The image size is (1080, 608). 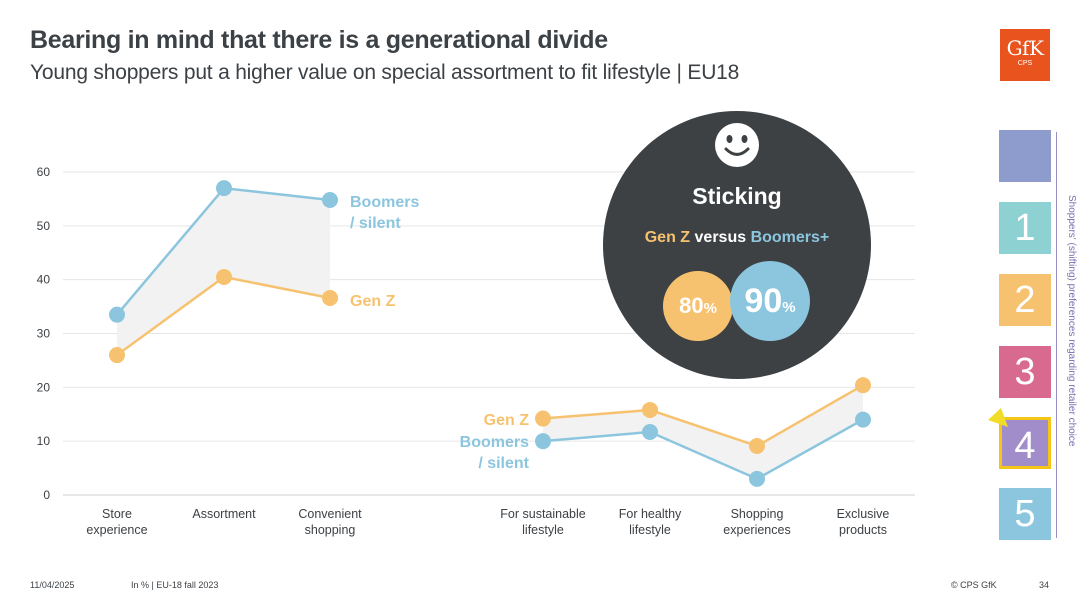 What do you see at coordinates (543, 514) in the screenshot?
I see `x-tick-label: For sustainable` at bounding box center [543, 514].